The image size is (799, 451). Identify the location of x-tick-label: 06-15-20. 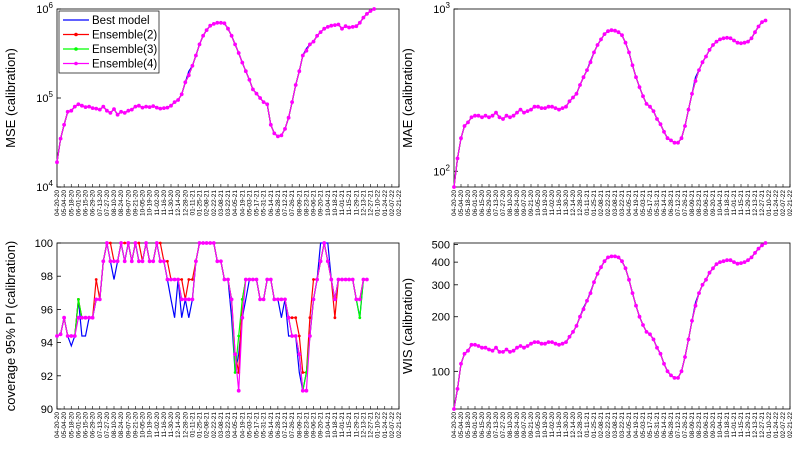
(86, 425).